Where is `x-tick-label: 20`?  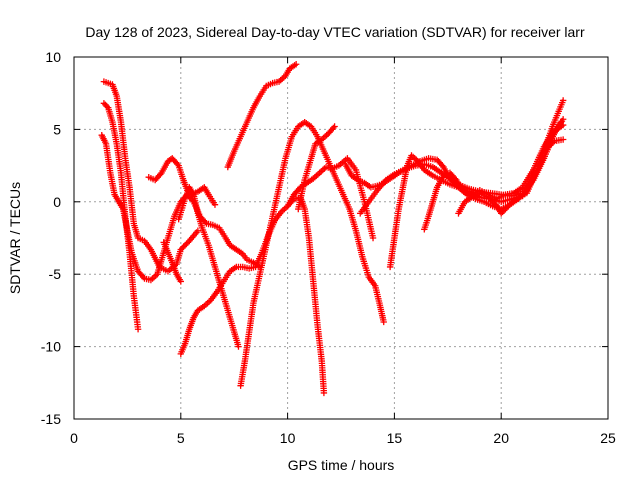
x-tick-label: 20 is located at coordinates (501, 438).